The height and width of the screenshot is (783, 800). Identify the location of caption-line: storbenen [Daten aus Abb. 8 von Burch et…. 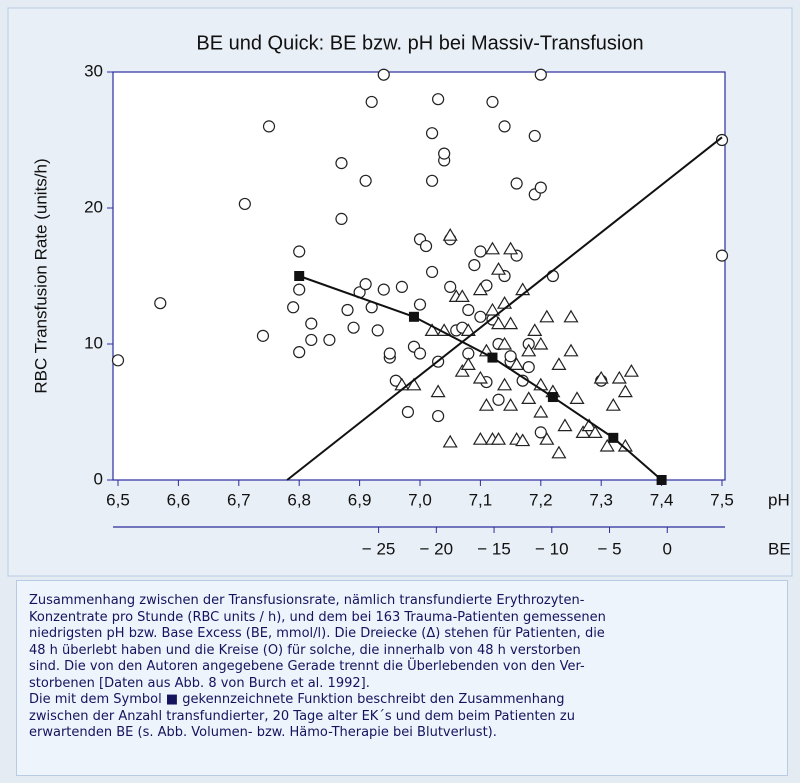
(199, 683).